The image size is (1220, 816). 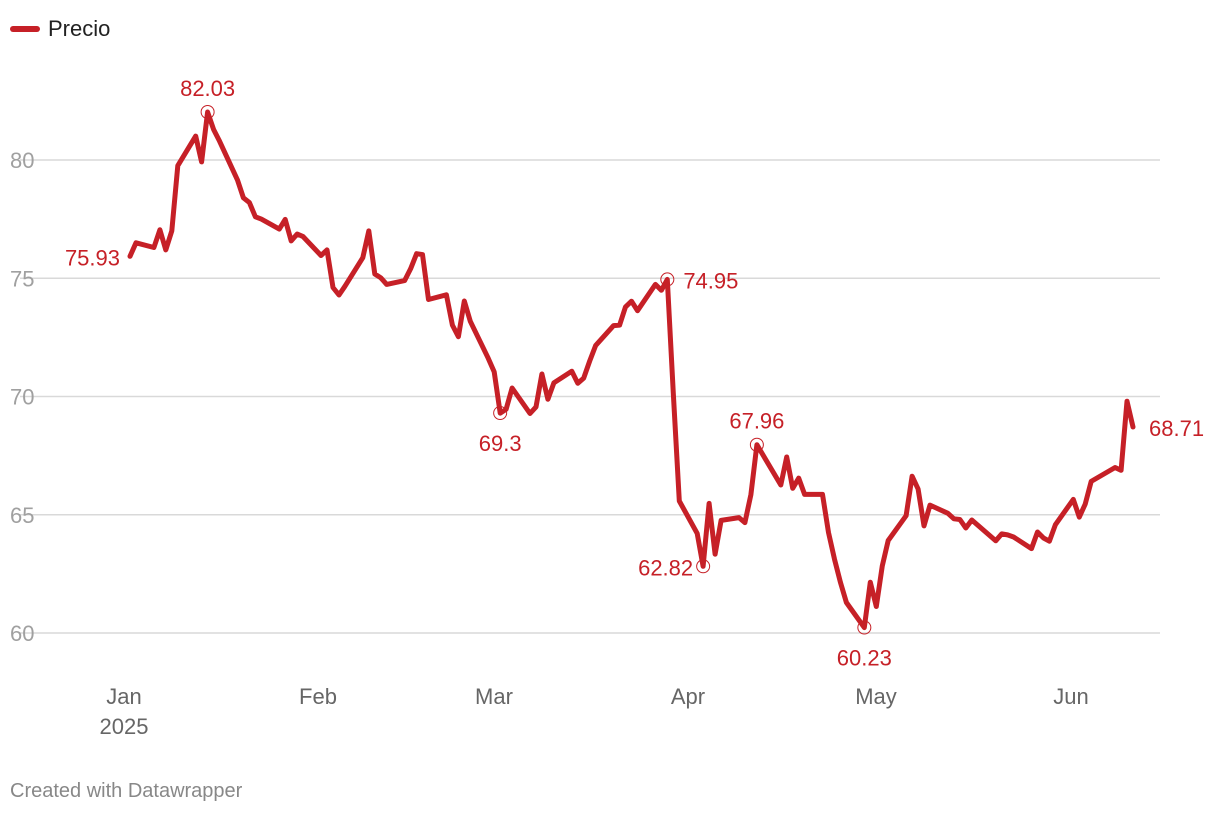 What do you see at coordinates (500, 443) in the screenshot?
I see `annotation-label: 69.3` at bounding box center [500, 443].